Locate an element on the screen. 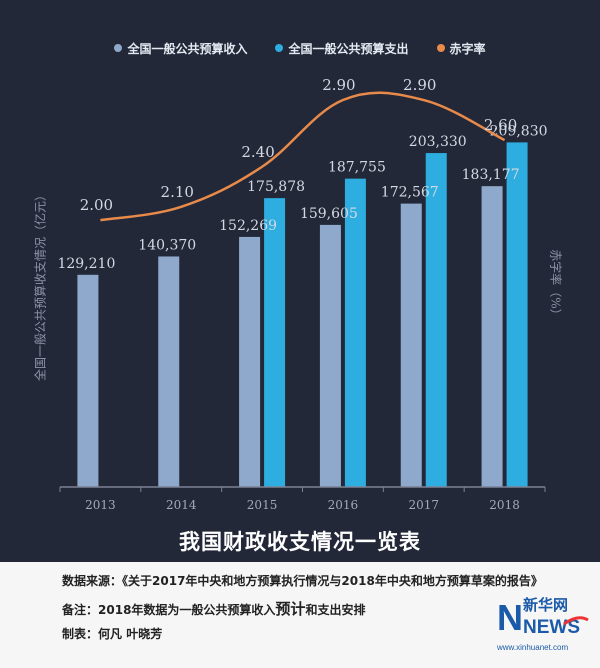  expenditure-value-label: 187,755 is located at coordinates (357, 168).